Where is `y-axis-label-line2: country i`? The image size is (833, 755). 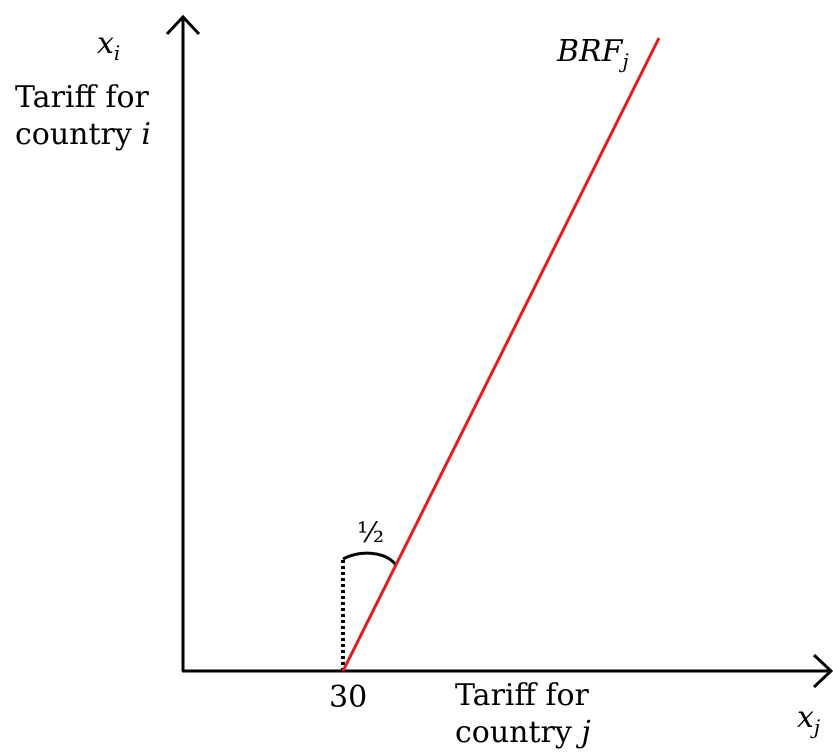
y-axis-label-line2: country i is located at coordinates (83, 135).